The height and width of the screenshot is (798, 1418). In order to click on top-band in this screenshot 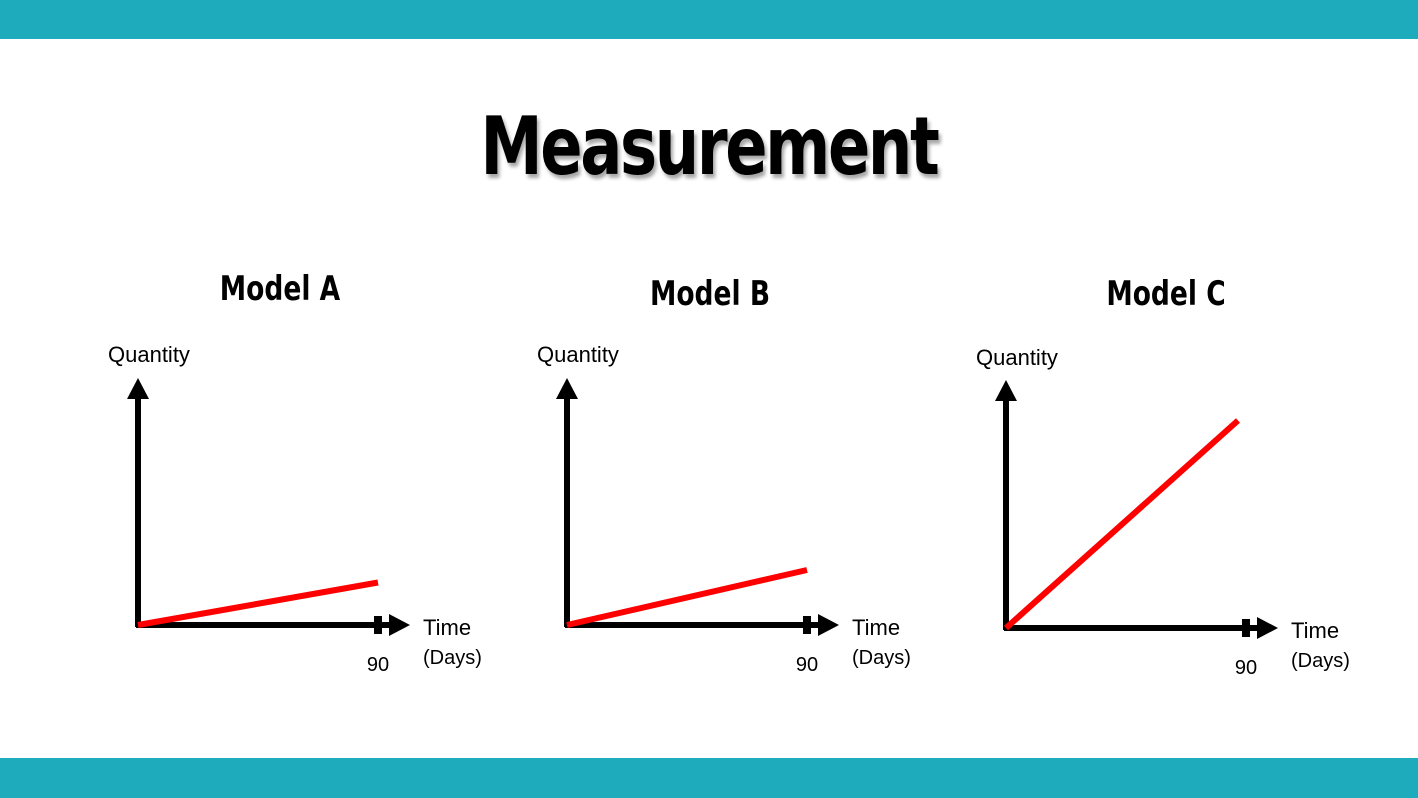, I will do `click(709, 19)`.